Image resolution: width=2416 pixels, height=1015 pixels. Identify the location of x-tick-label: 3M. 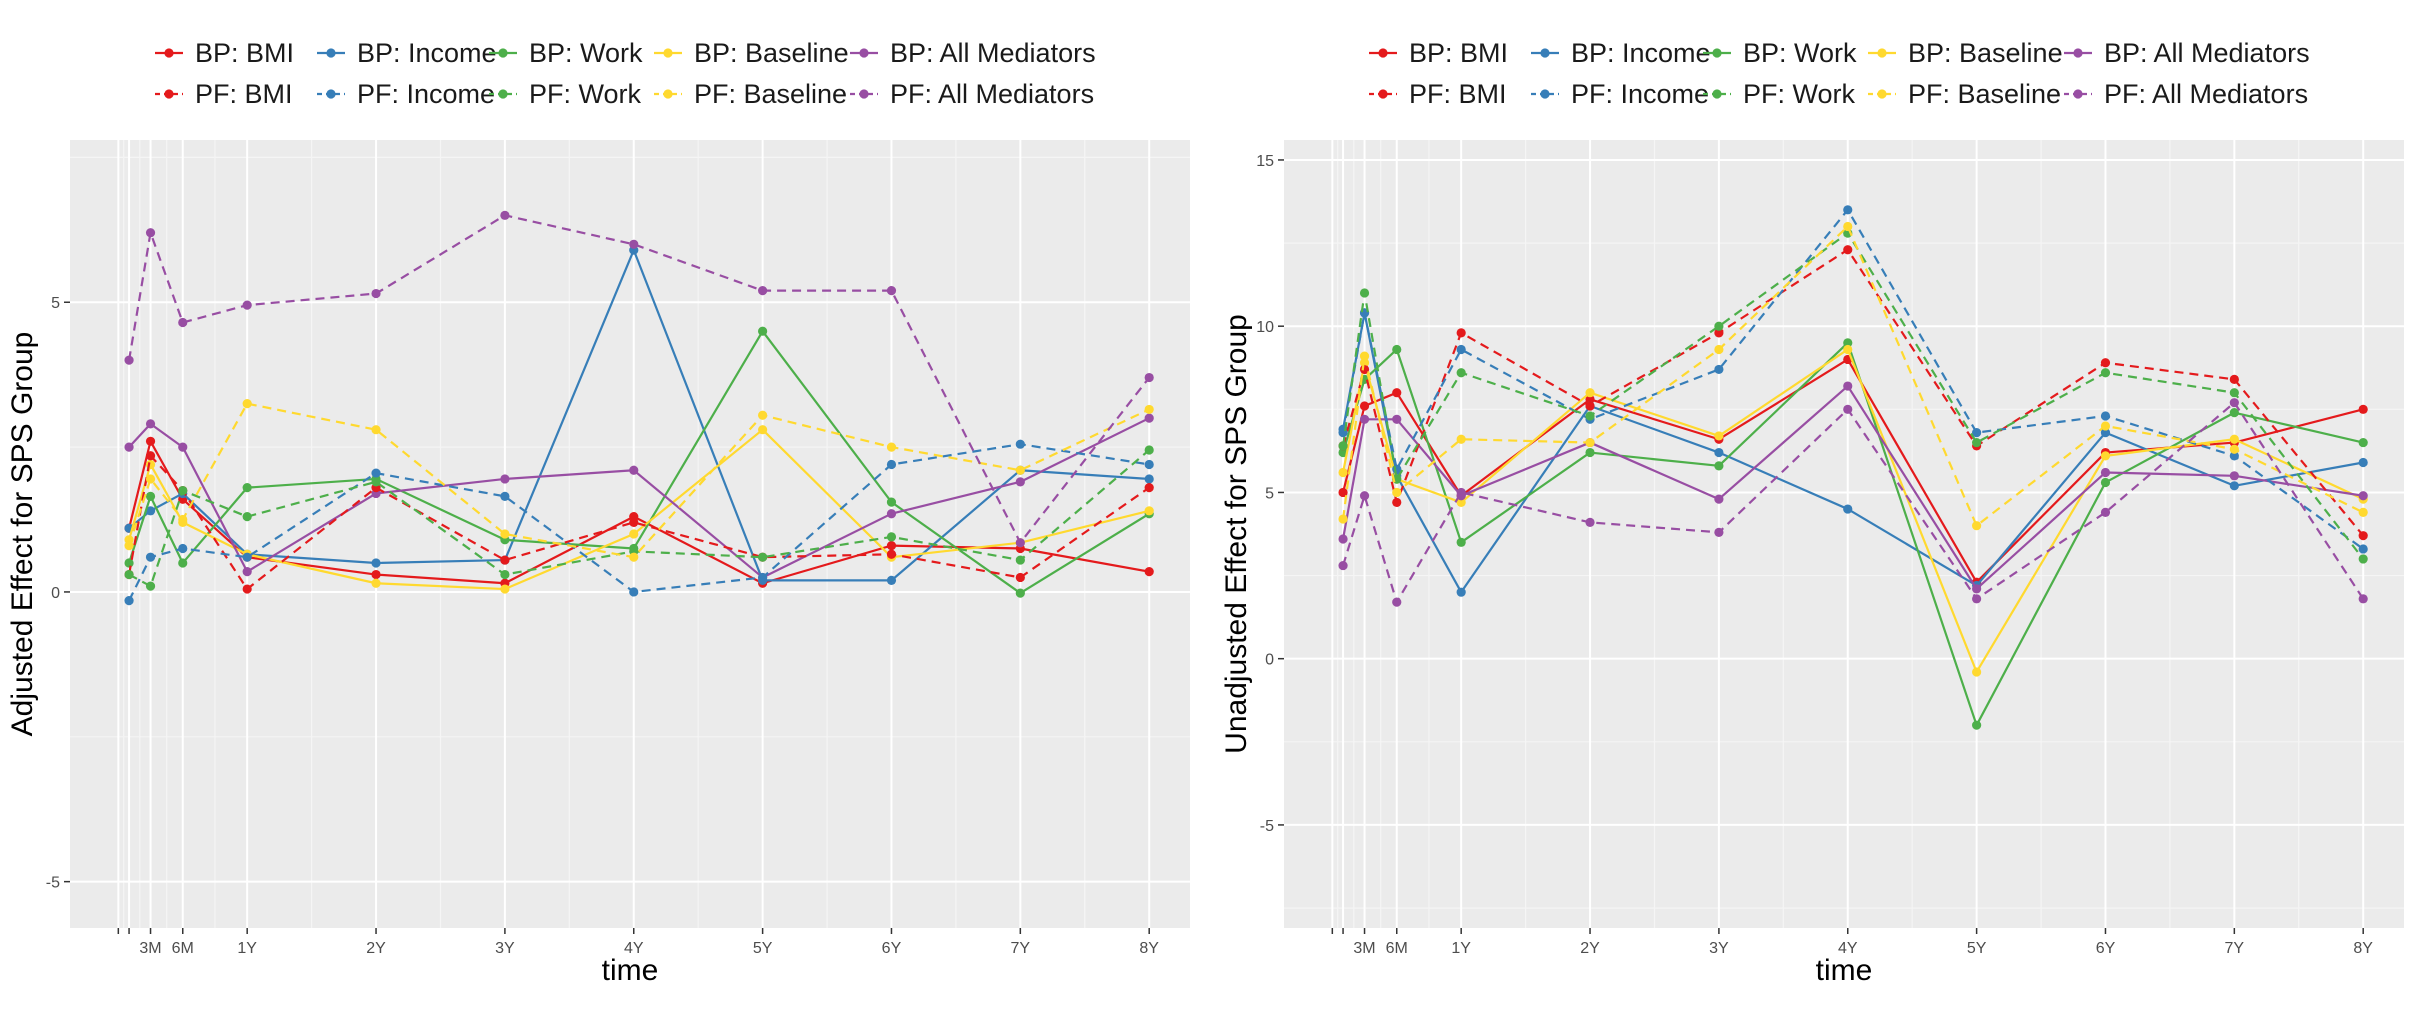
(1364, 948).